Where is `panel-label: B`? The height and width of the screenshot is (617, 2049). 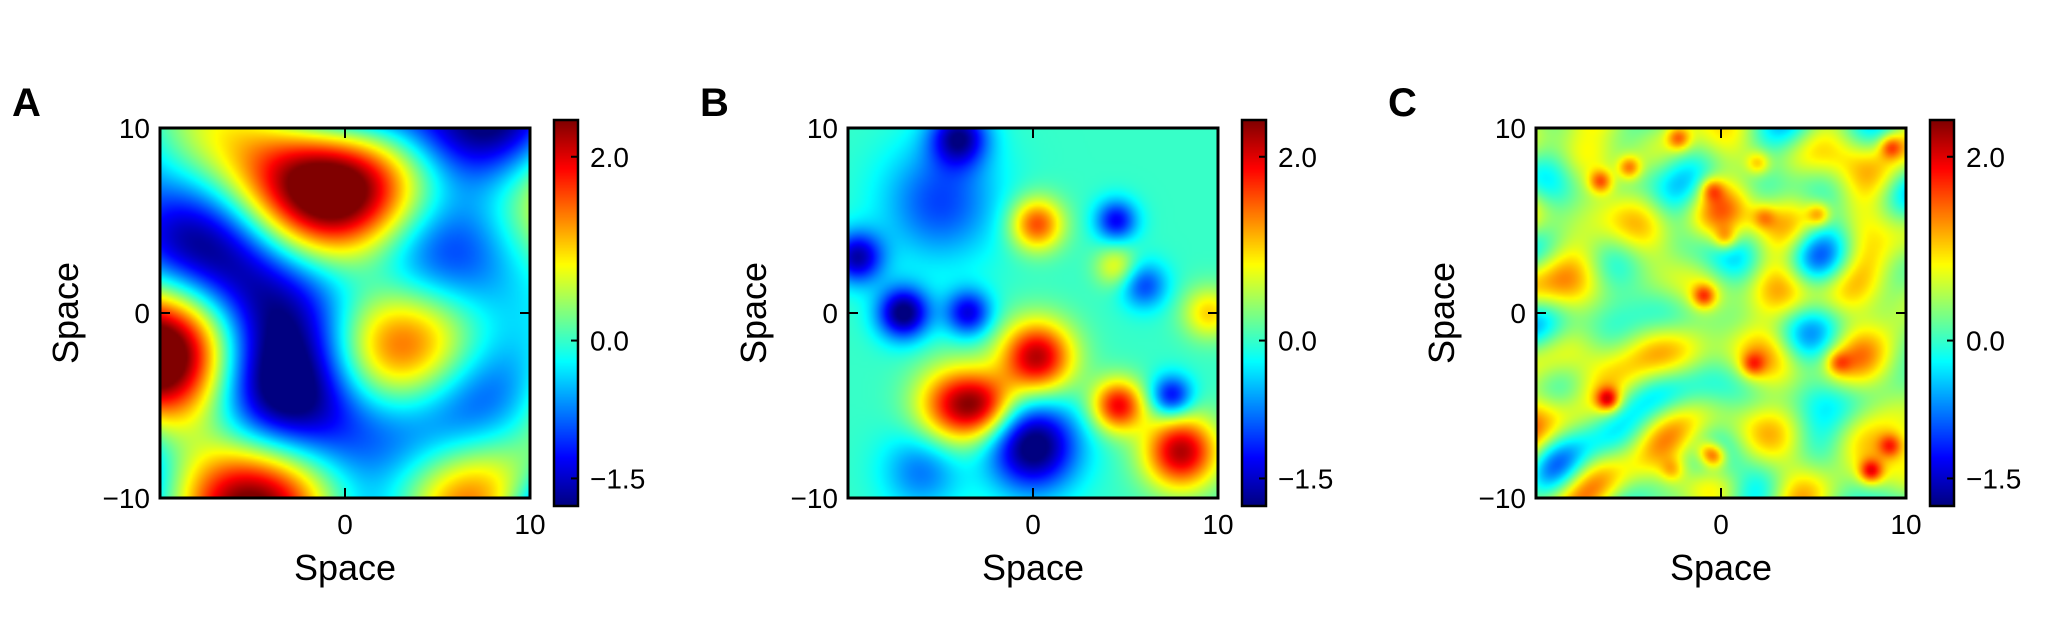
panel-label: B is located at coordinates (714, 103).